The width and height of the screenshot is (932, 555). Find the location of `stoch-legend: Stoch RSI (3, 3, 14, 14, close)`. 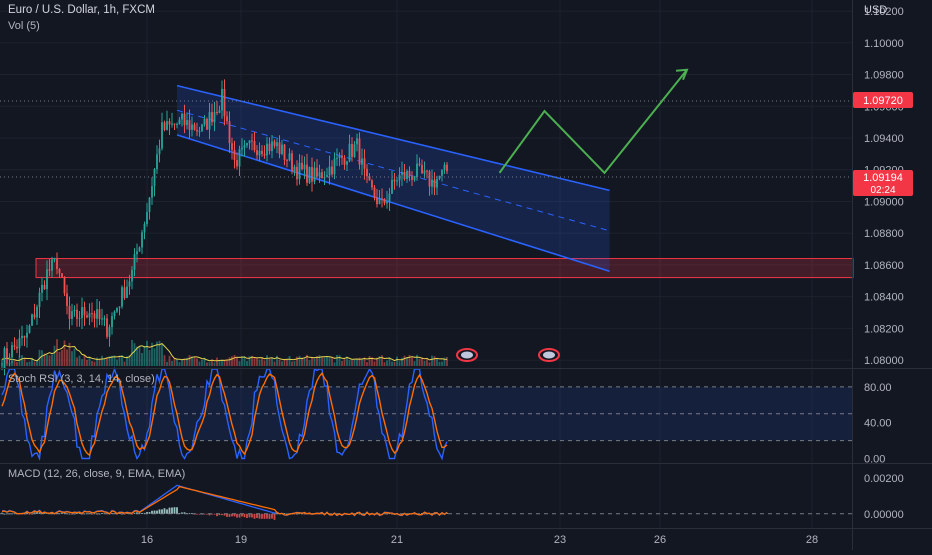

stoch-legend: Stoch RSI (3, 3, 14, 14, close) is located at coordinates (81, 379).